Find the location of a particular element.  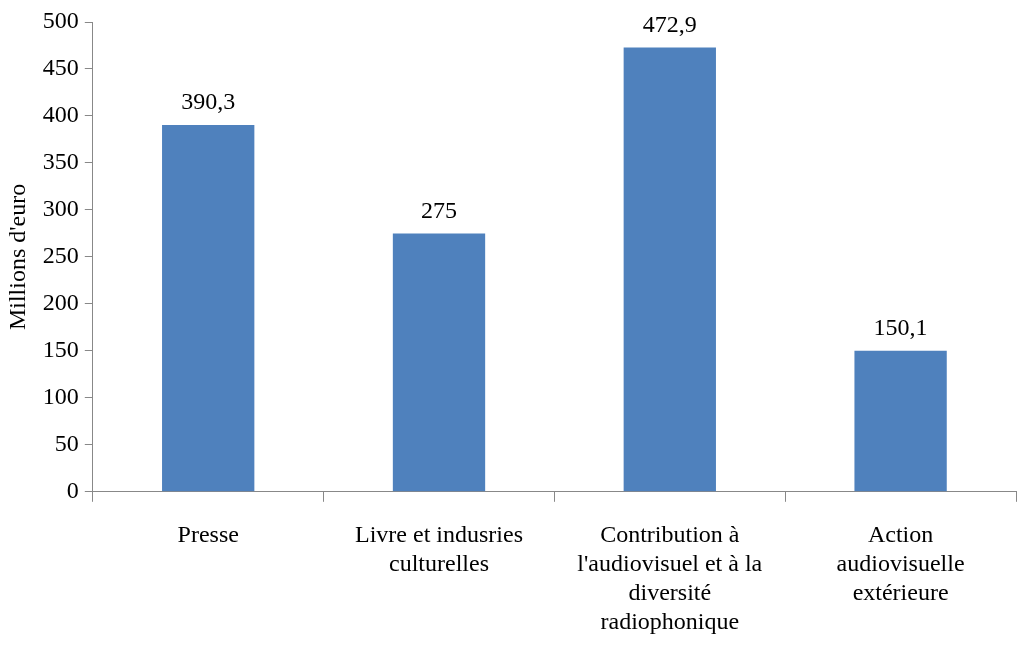

y-tick-label: 200 is located at coordinates (60, 302).